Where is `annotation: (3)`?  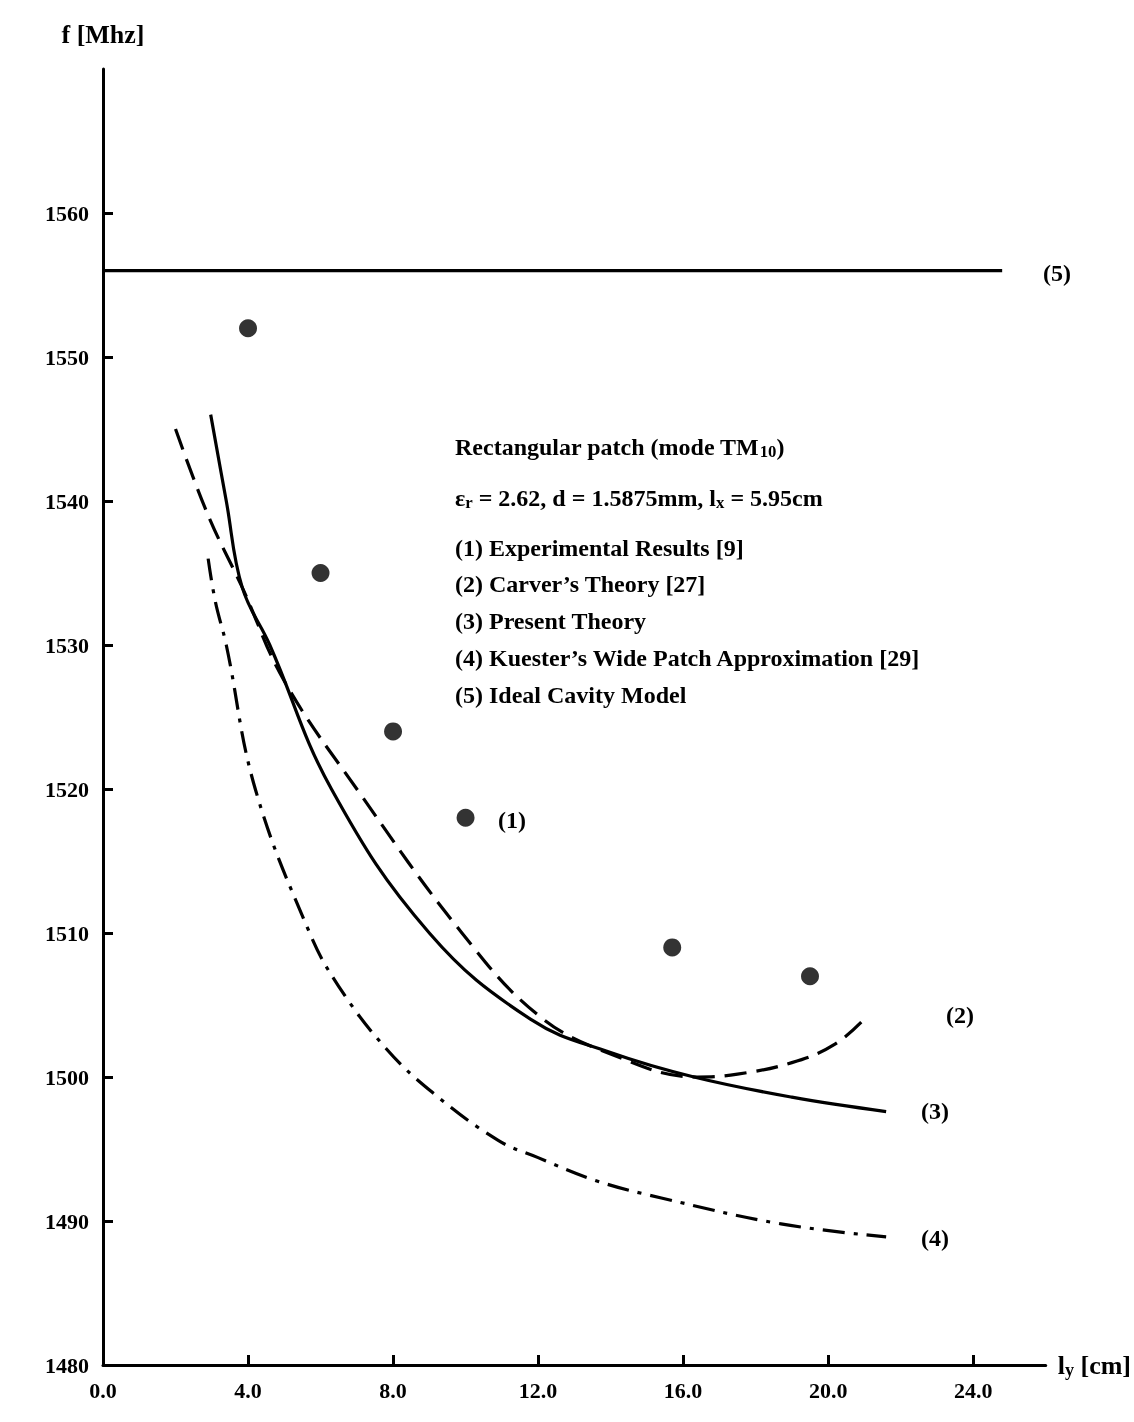
annotation: (3) is located at coordinates (935, 1111).